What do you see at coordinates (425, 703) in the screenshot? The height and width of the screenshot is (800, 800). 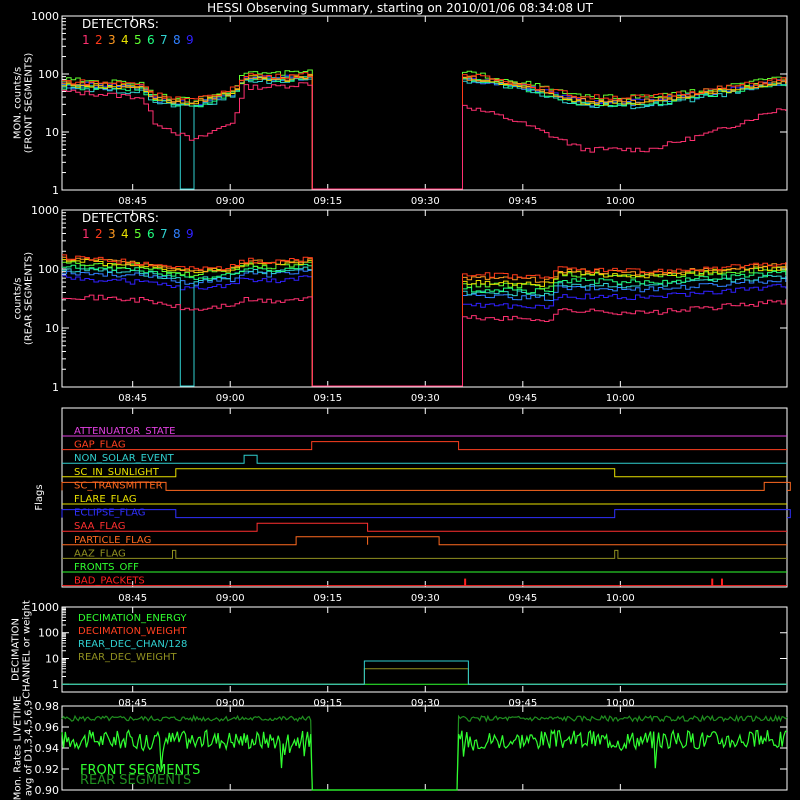 I see `dec-x-tick-label: 09:30` at bounding box center [425, 703].